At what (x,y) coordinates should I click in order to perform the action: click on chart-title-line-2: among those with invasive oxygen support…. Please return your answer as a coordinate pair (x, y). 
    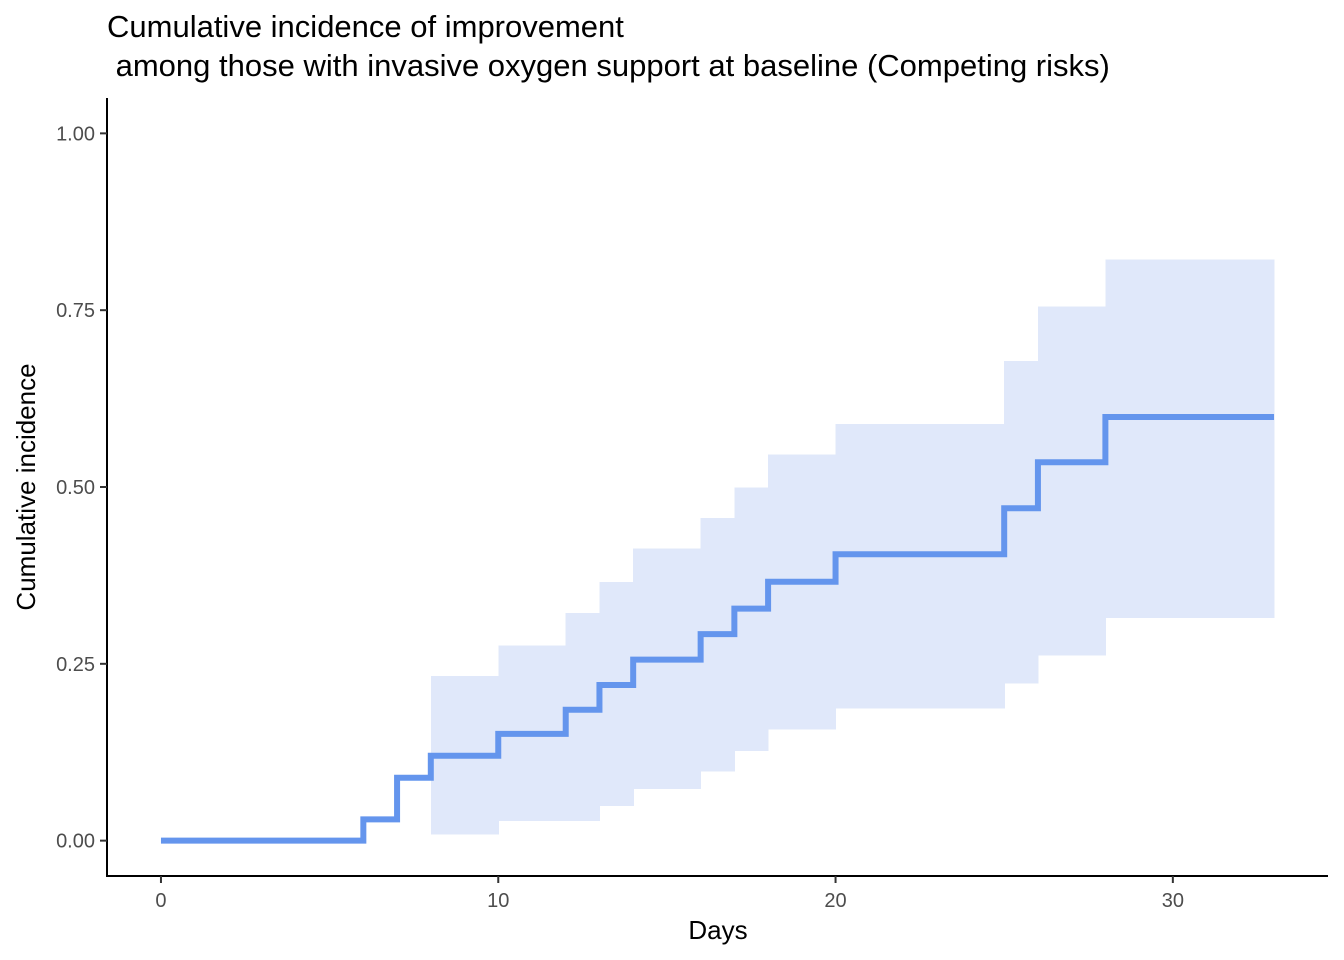
    Looking at the image, I should click on (608, 65).